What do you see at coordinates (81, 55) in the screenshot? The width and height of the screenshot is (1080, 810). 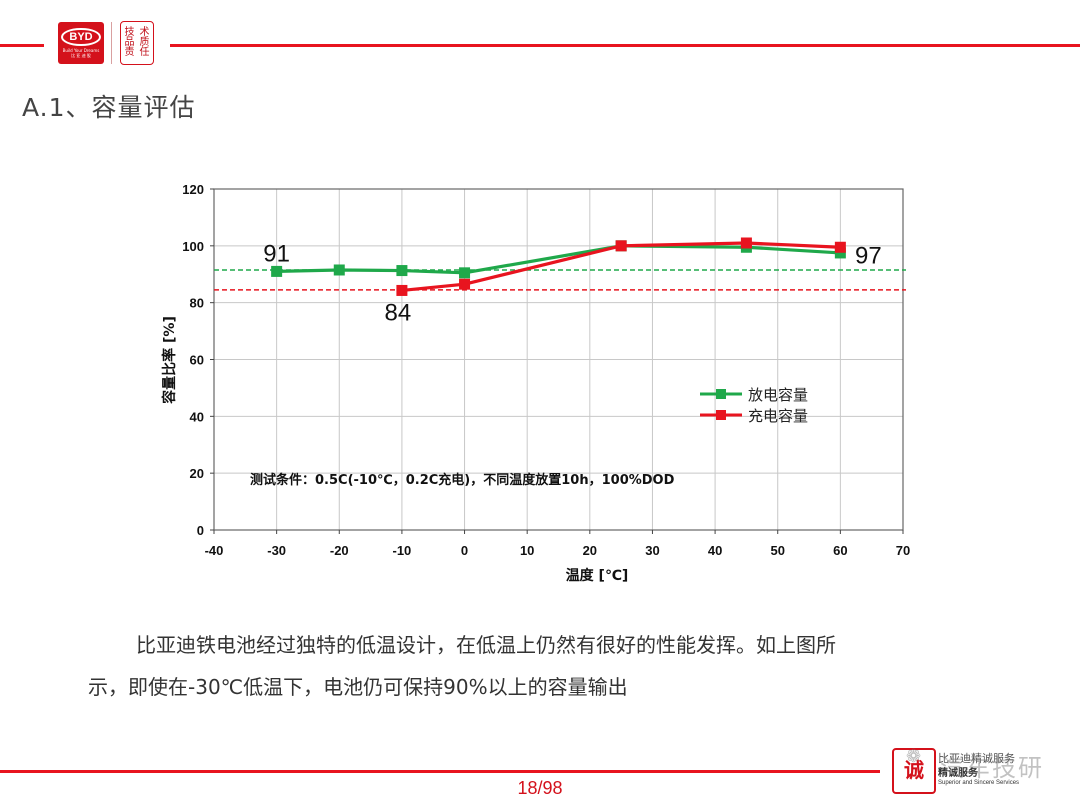 I see `byd-logo-sub: 比 亚 迪 股` at bounding box center [81, 55].